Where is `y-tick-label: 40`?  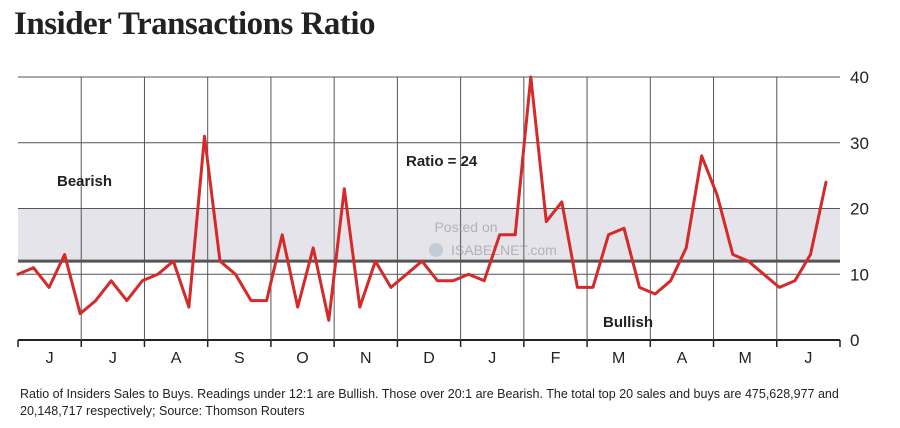
y-tick-label: 40 is located at coordinates (859, 77).